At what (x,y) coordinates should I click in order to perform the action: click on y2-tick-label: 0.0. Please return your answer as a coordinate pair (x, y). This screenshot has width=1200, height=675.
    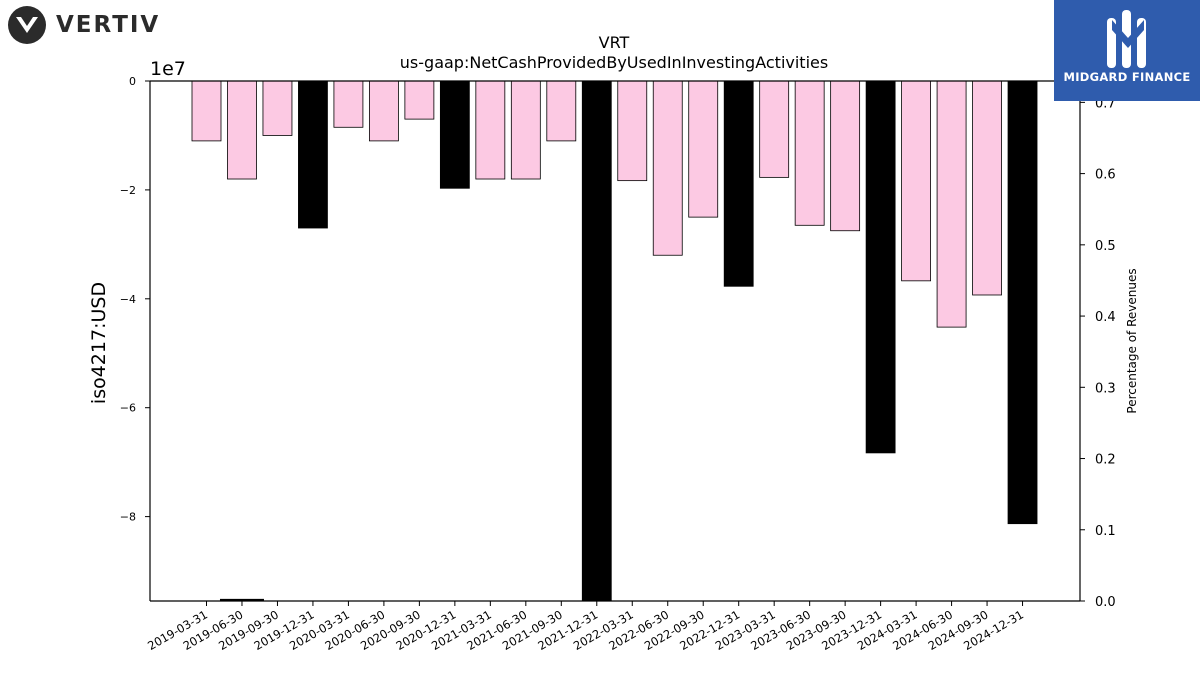
    Looking at the image, I should click on (1105, 602).